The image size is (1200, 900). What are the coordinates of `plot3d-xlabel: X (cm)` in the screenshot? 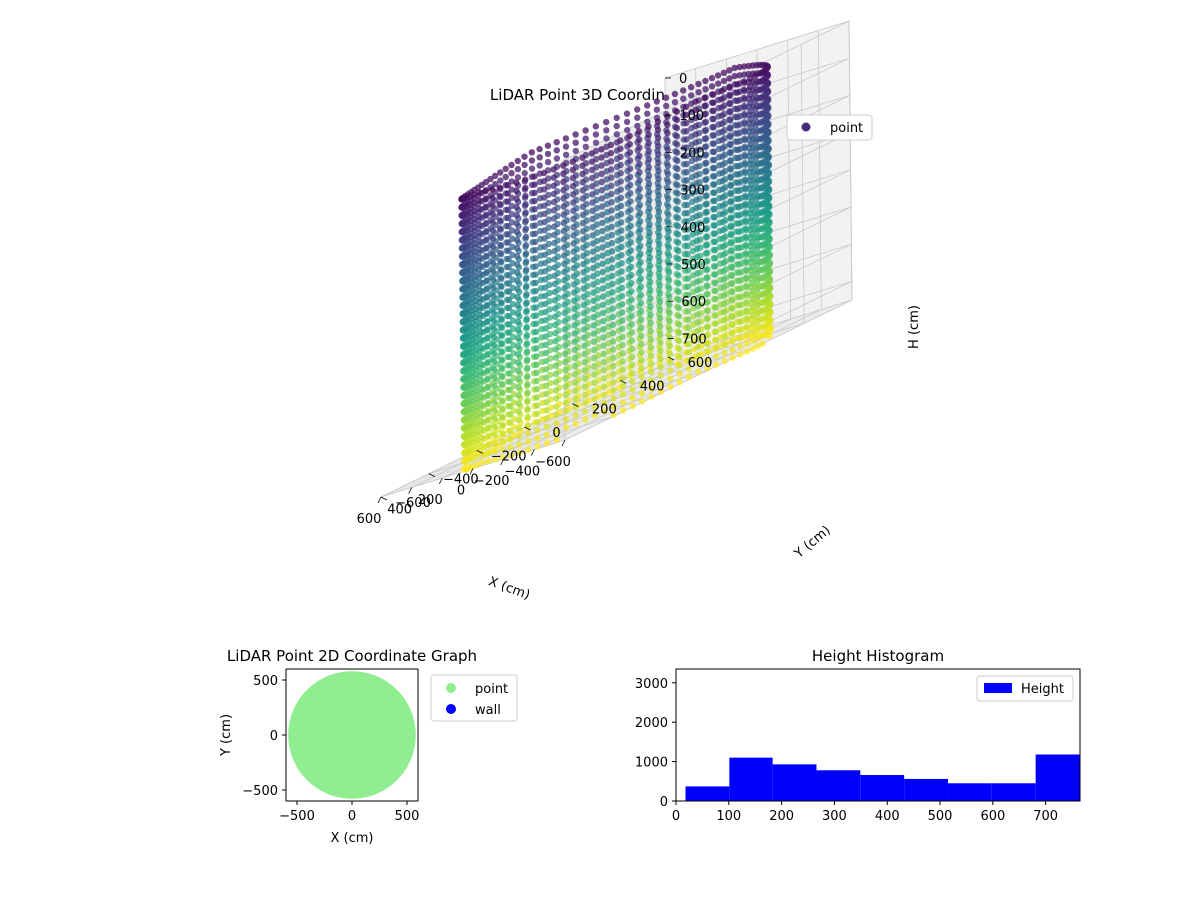 It's located at (509, 588).